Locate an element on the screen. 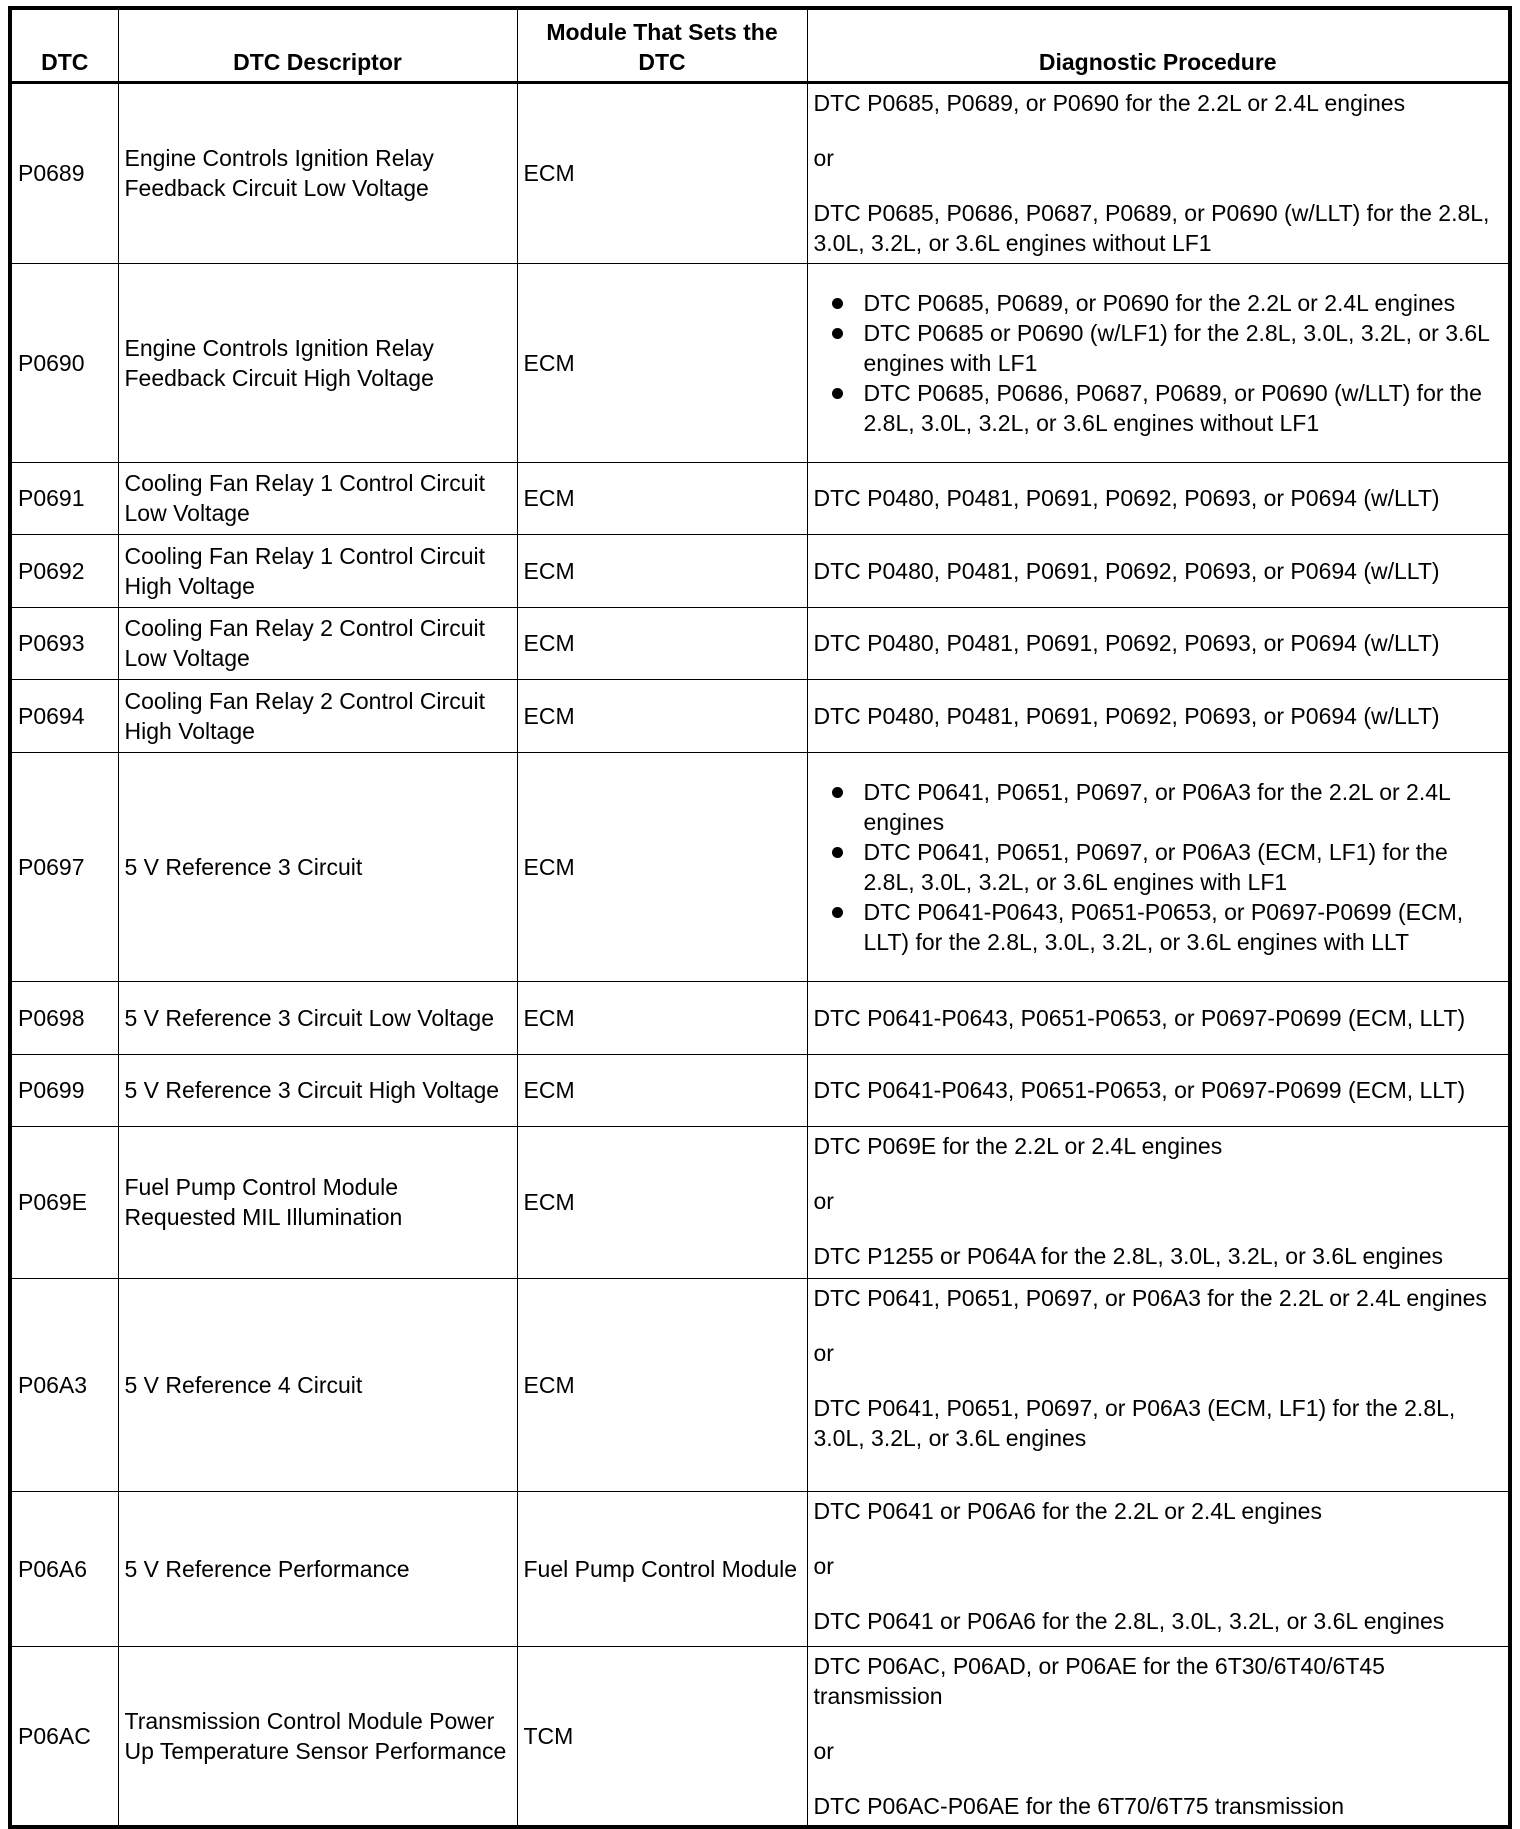 This screenshot has height=1829, width=1520. header-procedure: Diagnostic Procedure is located at coordinates (1158, 45).